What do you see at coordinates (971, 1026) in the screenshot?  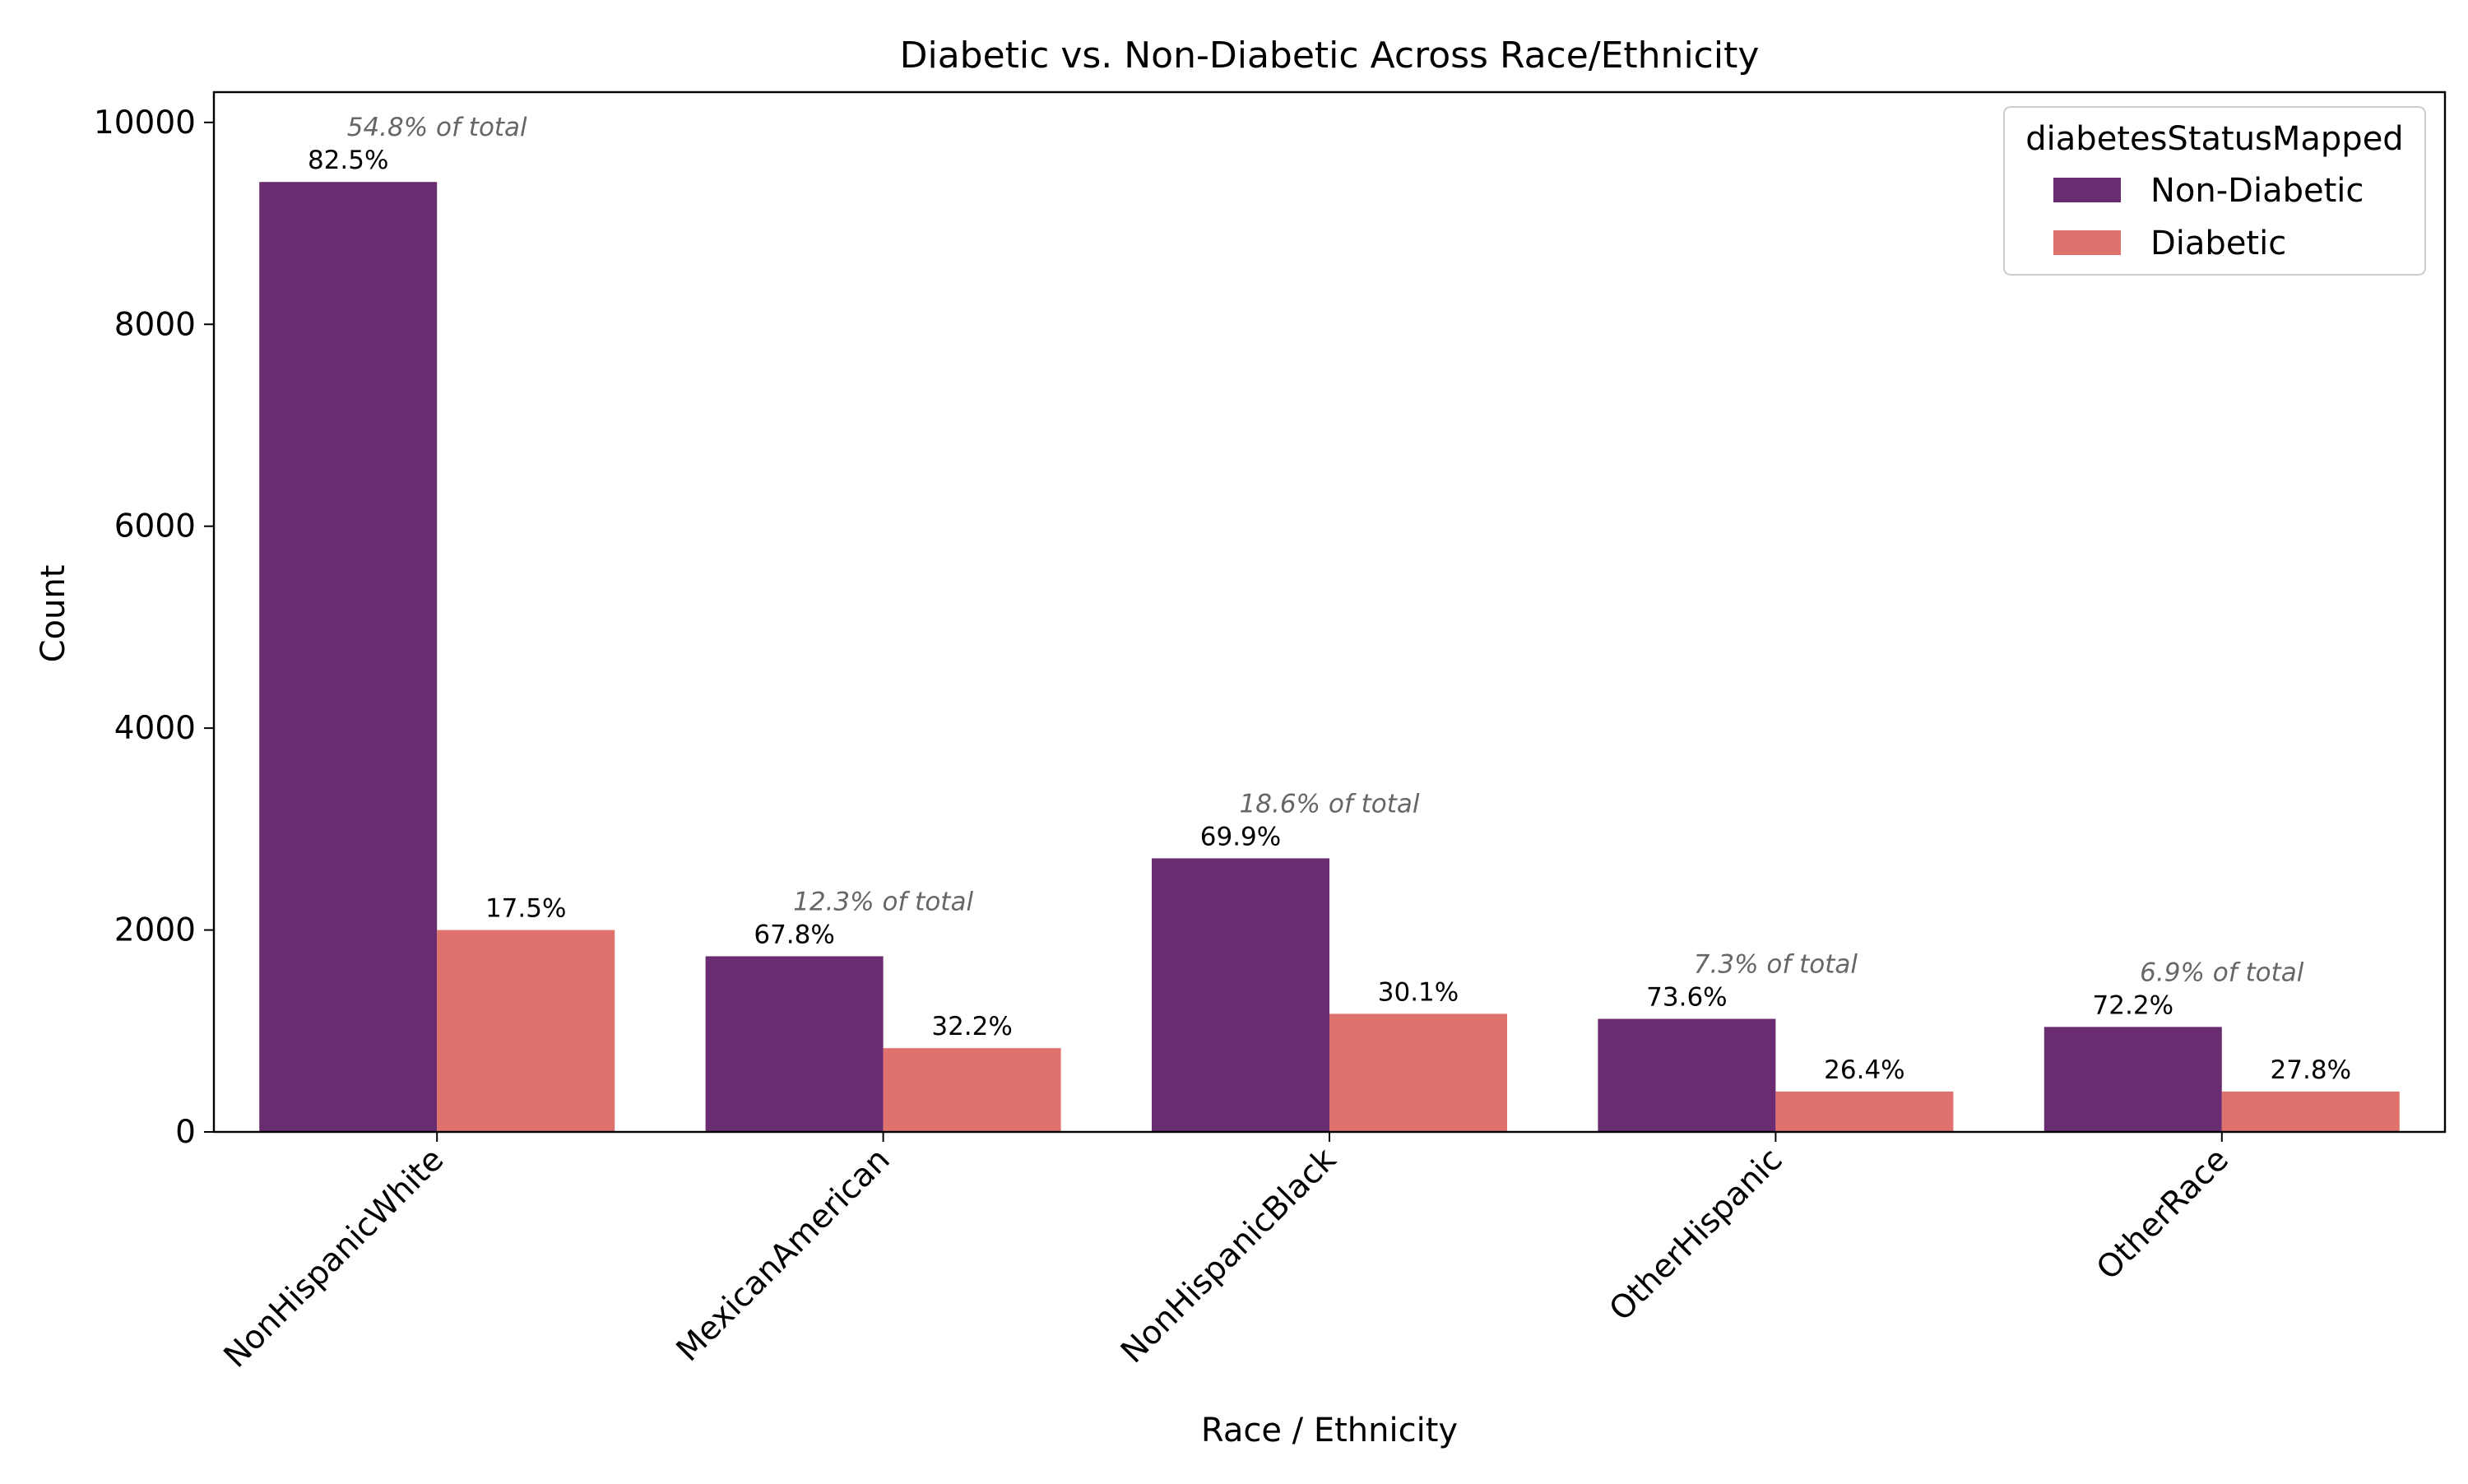 I see `data-label: 32.2%` at bounding box center [971, 1026].